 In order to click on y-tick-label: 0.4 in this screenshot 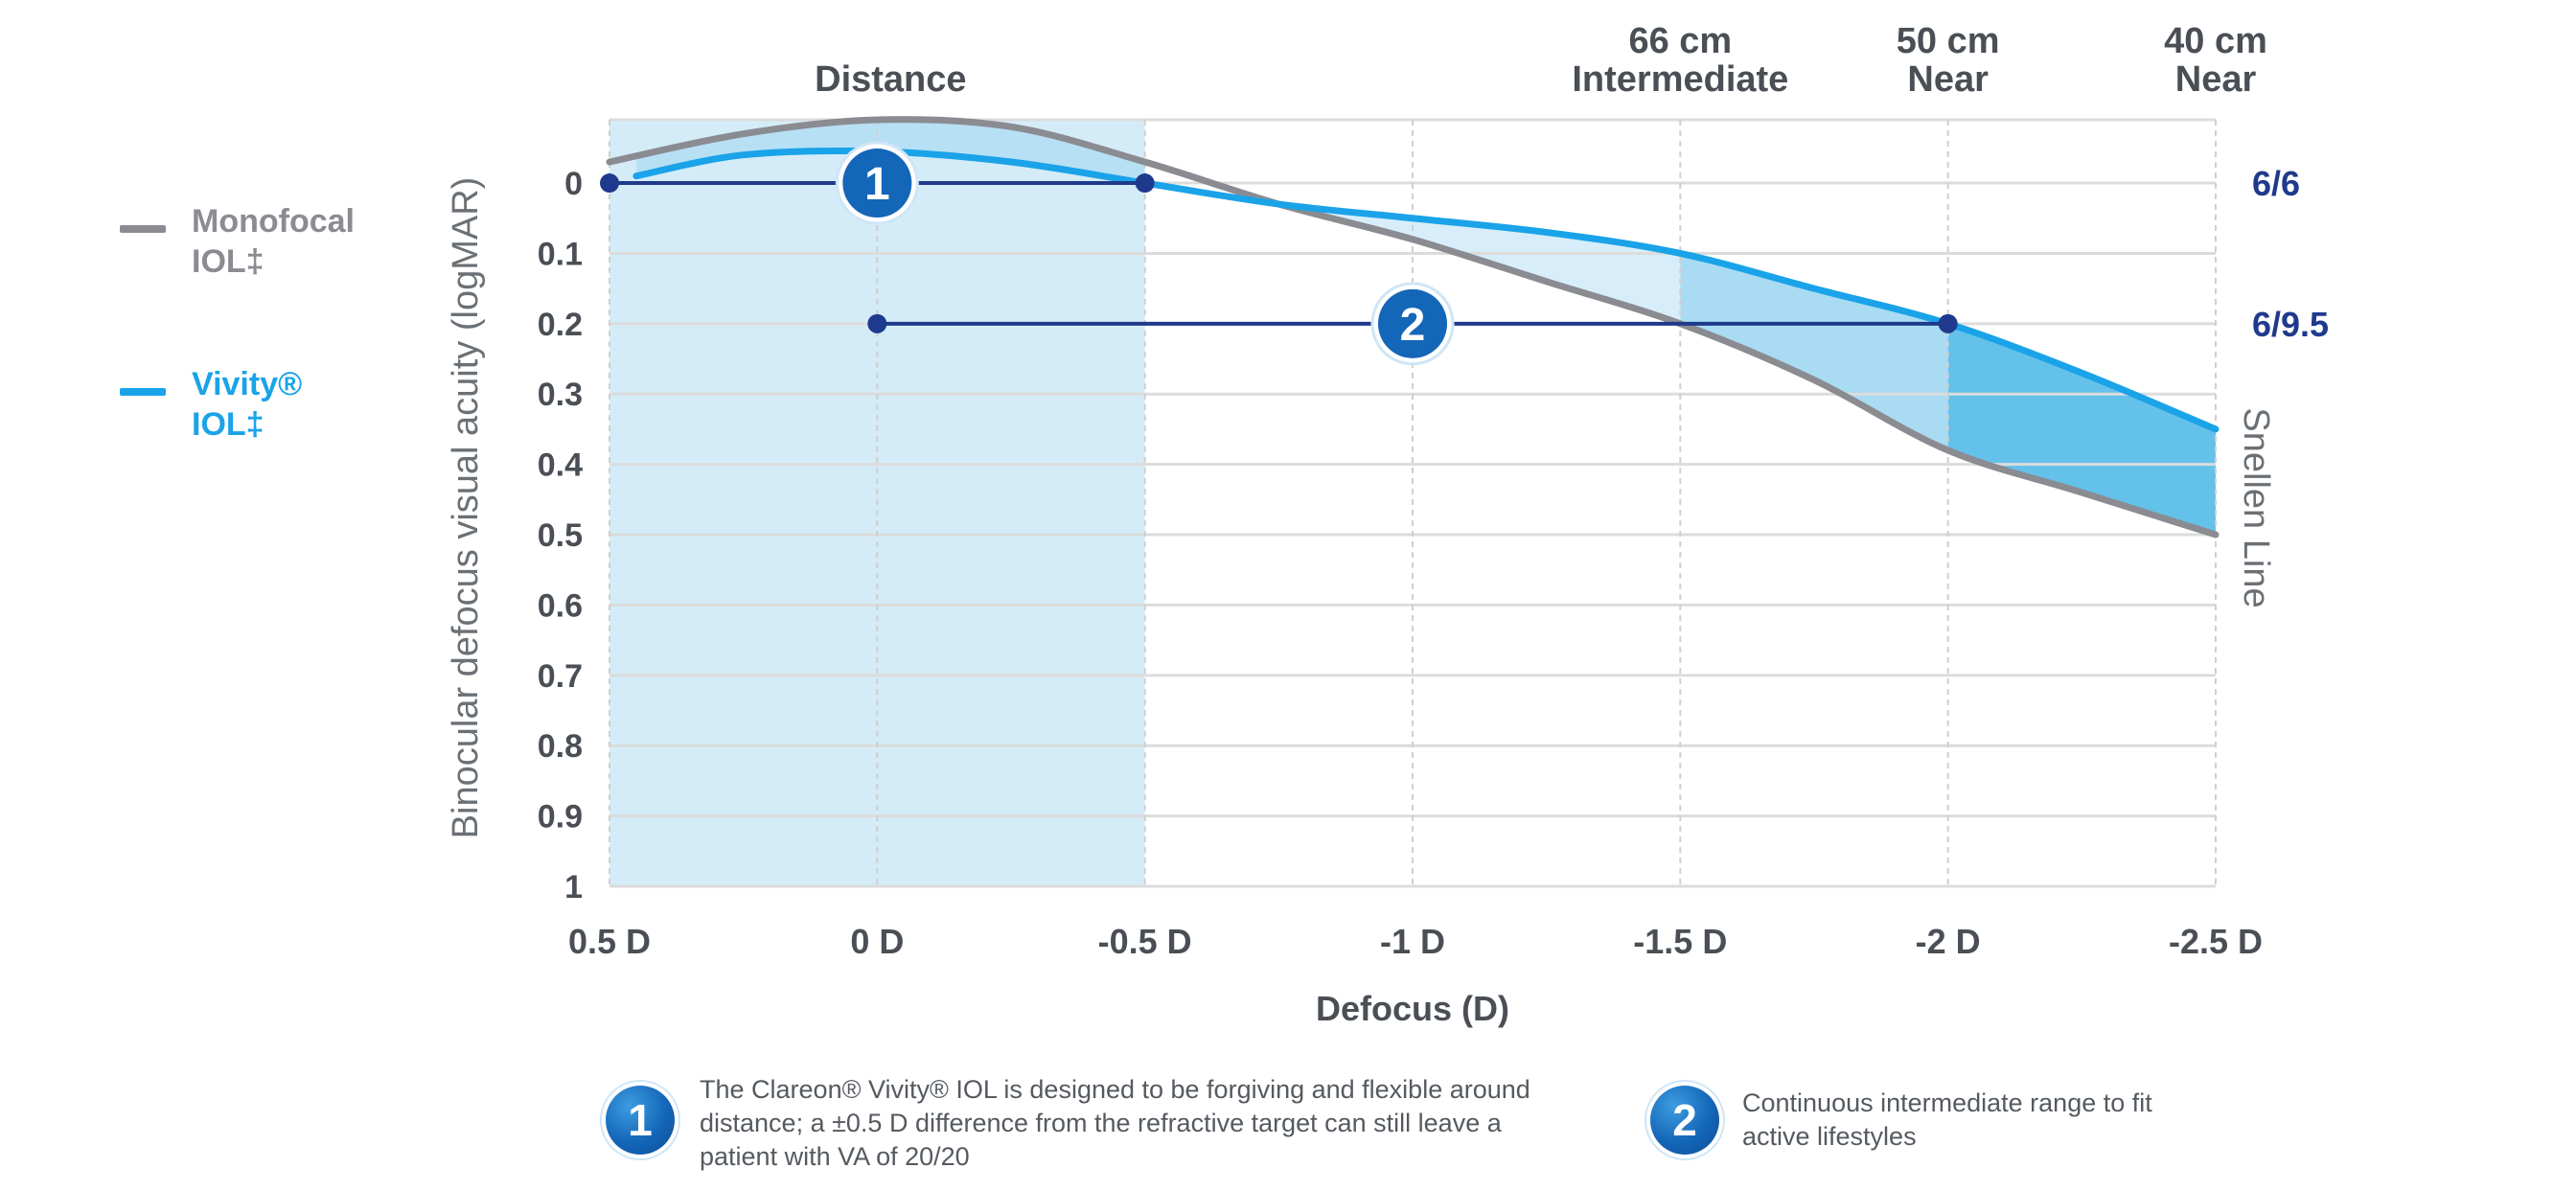, I will do `click(560, 465)`.